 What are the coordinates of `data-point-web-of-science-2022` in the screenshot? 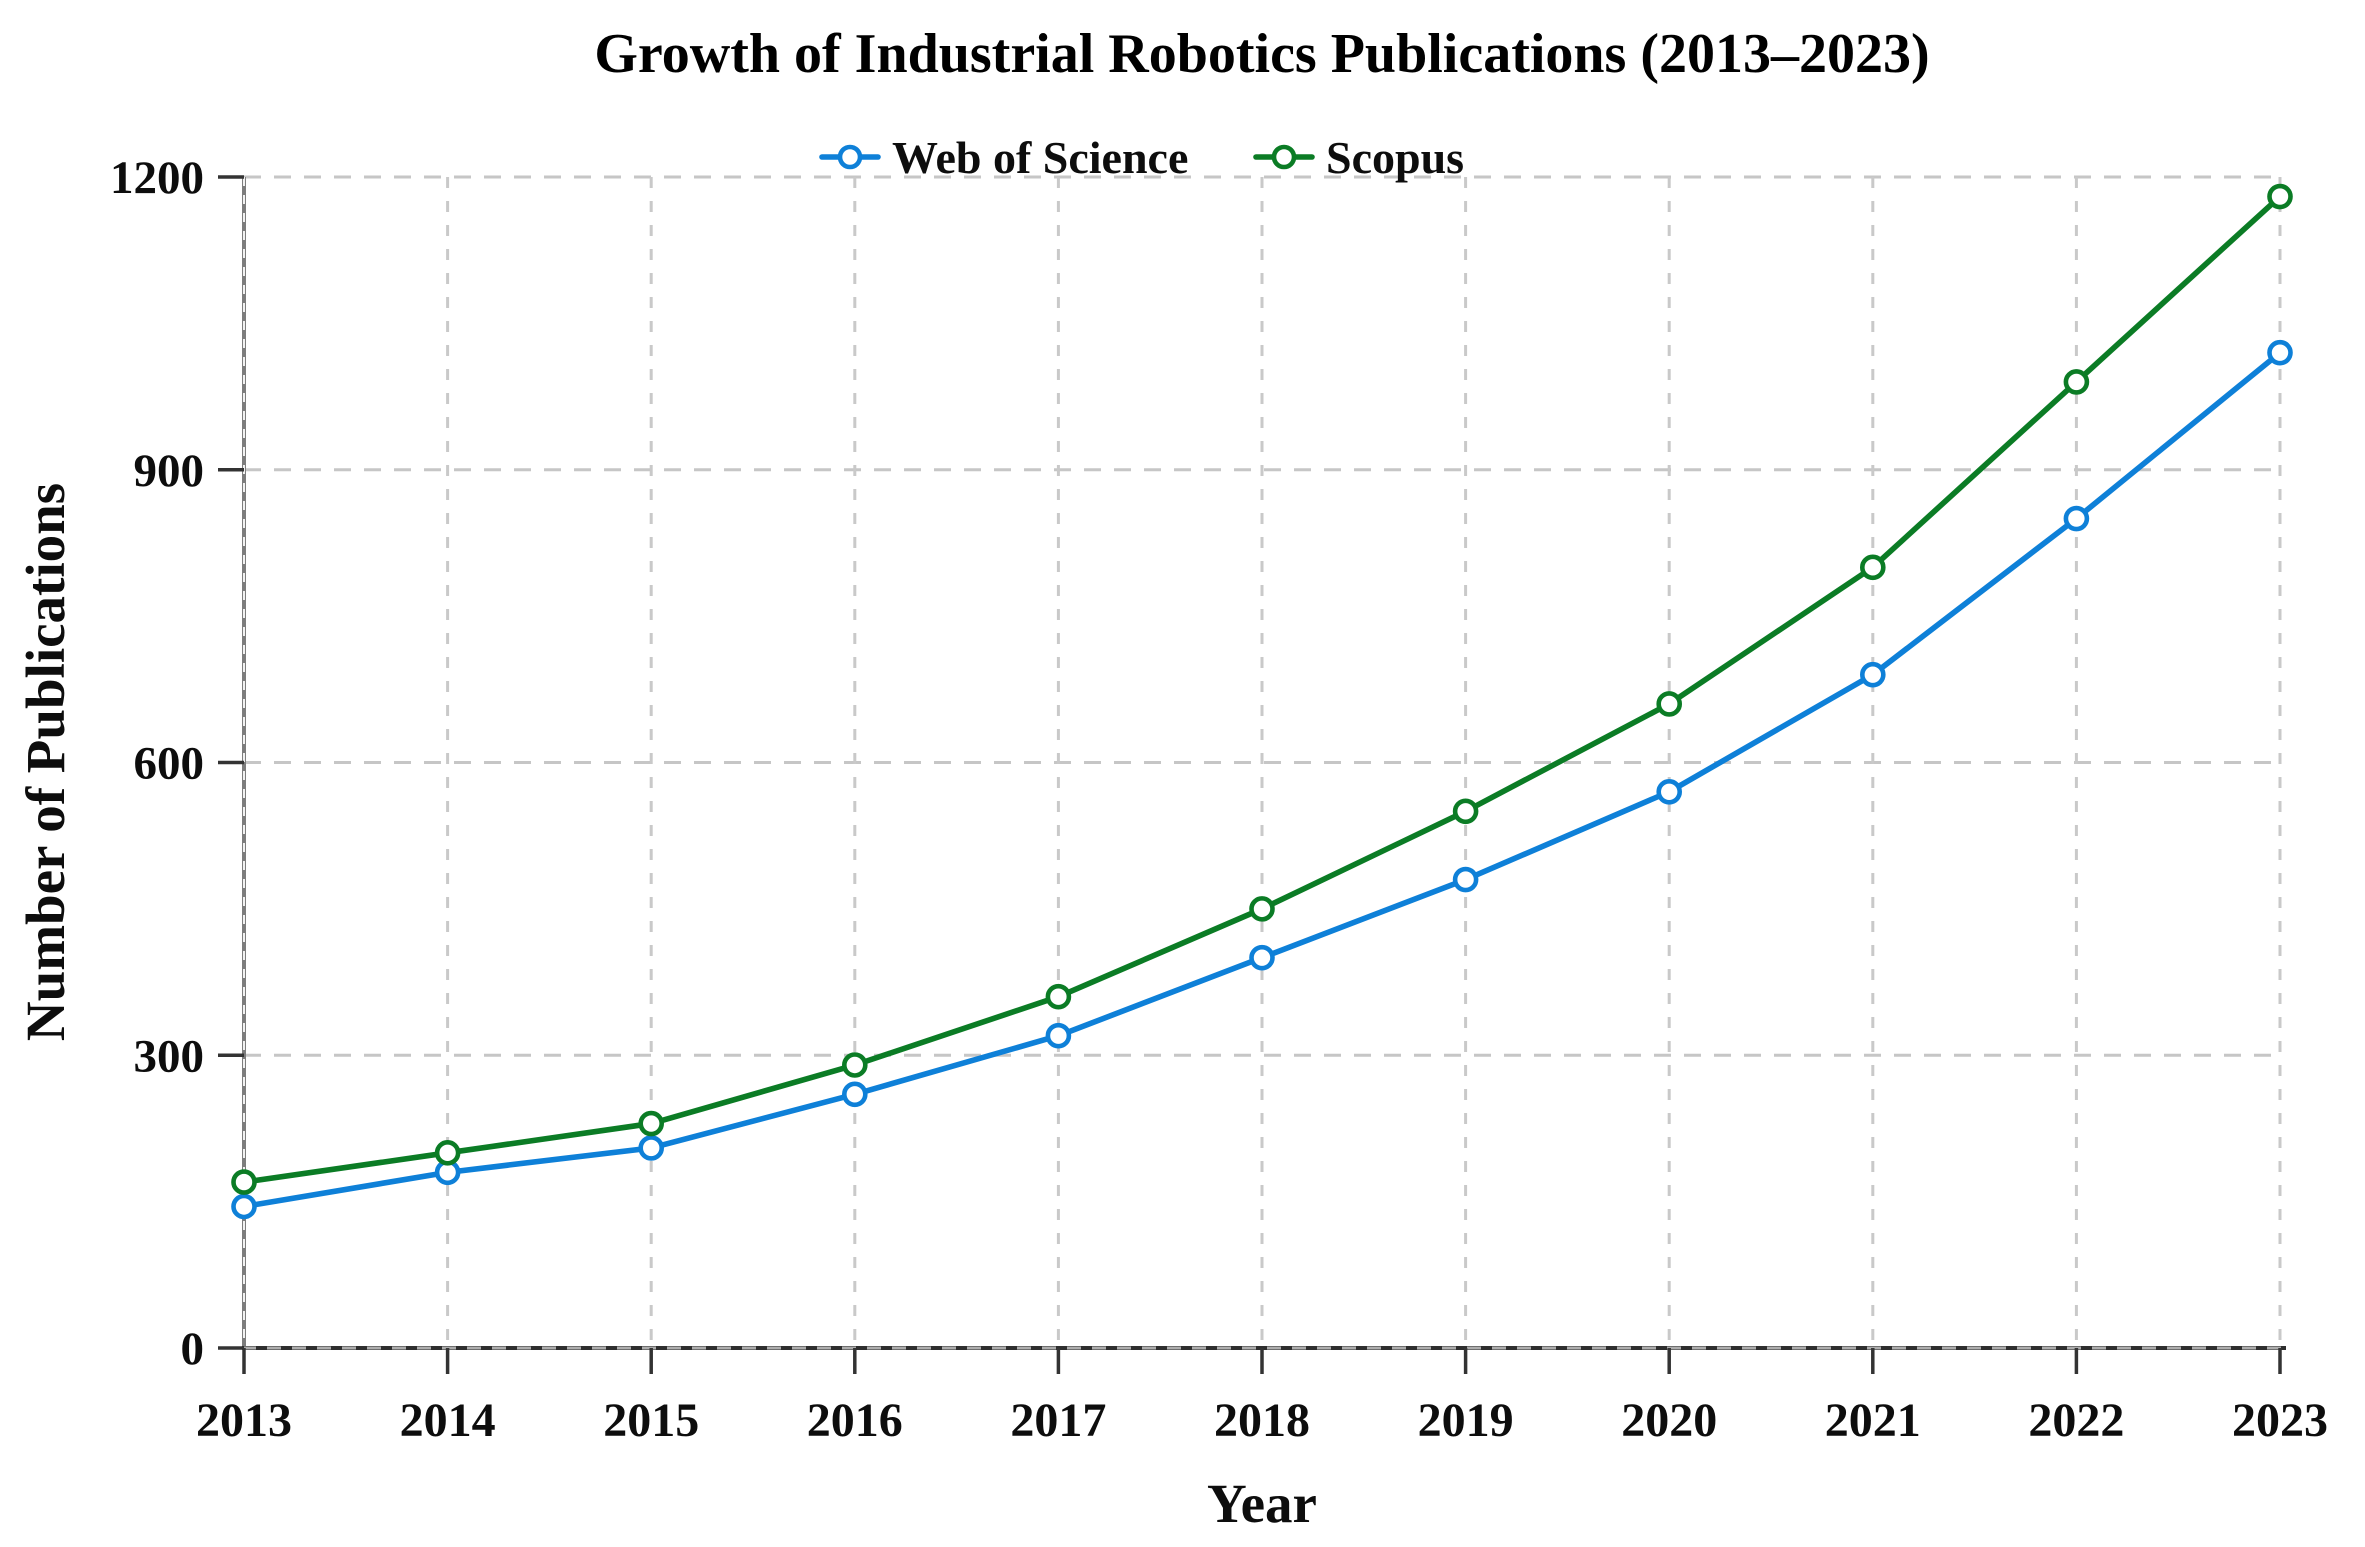 It's located at (2076, 518).